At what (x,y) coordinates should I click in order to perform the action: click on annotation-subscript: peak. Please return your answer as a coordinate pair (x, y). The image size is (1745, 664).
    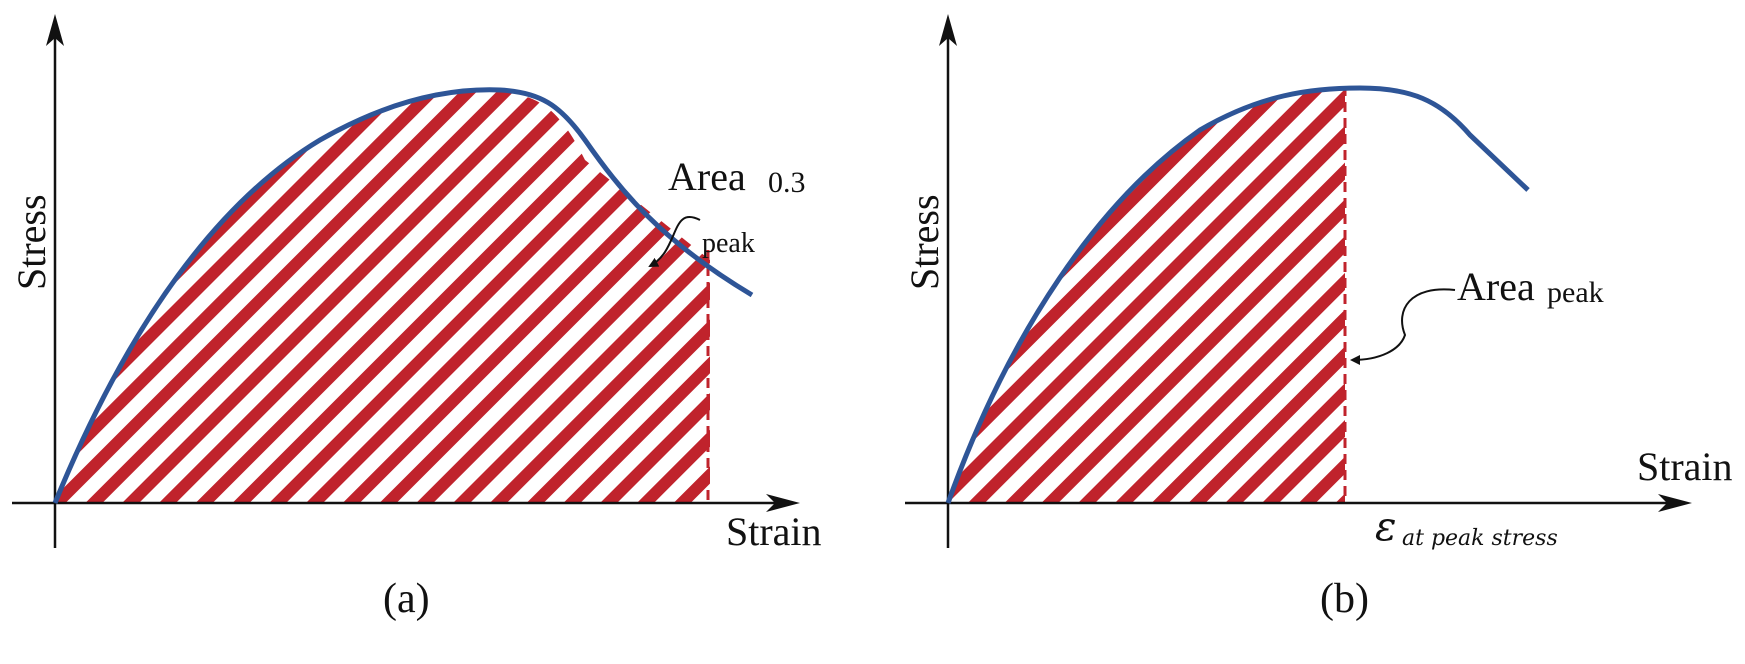
    Looking at the image, I should click on (728, 243).